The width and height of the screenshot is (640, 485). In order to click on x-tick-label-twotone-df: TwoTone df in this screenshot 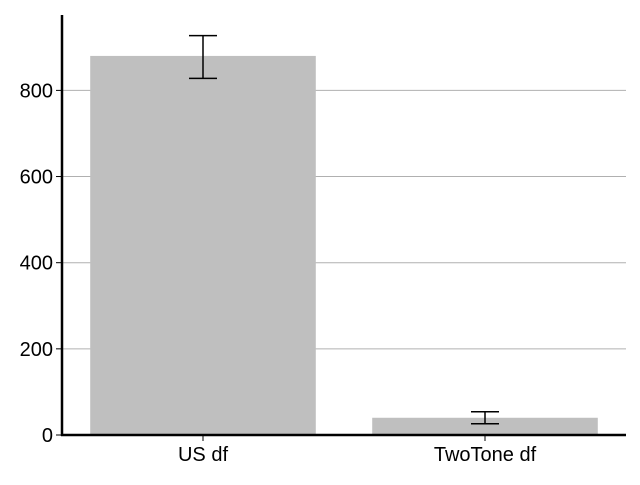, I will do `click(485, 455)`.